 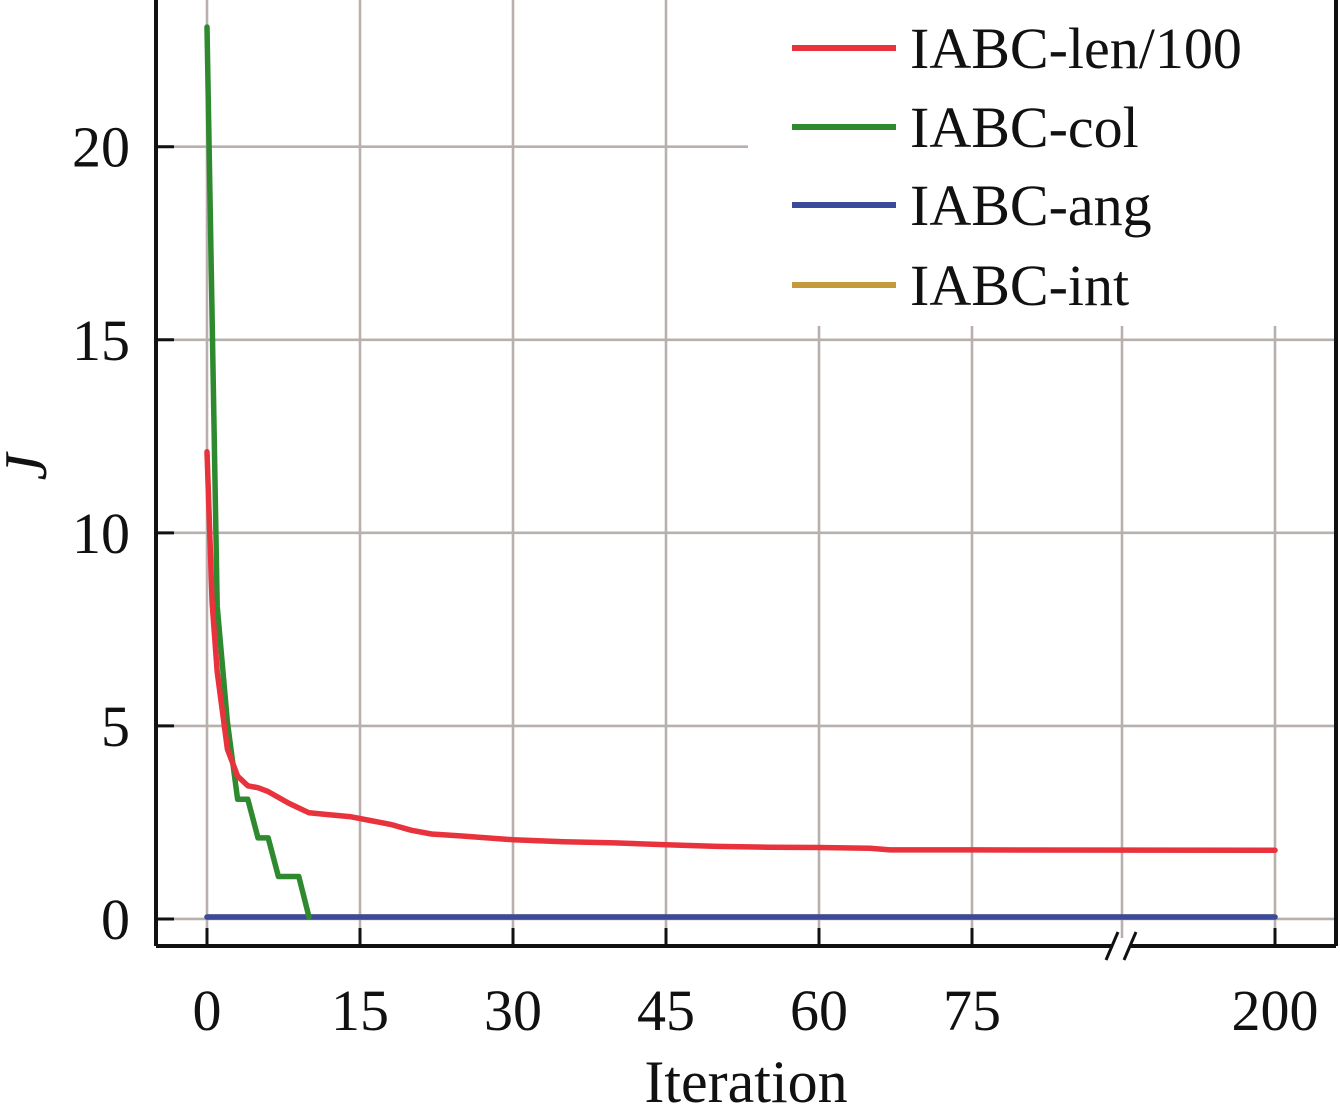 I want to click on x-tick-label-1: 15, so click(x=360, y=1010).